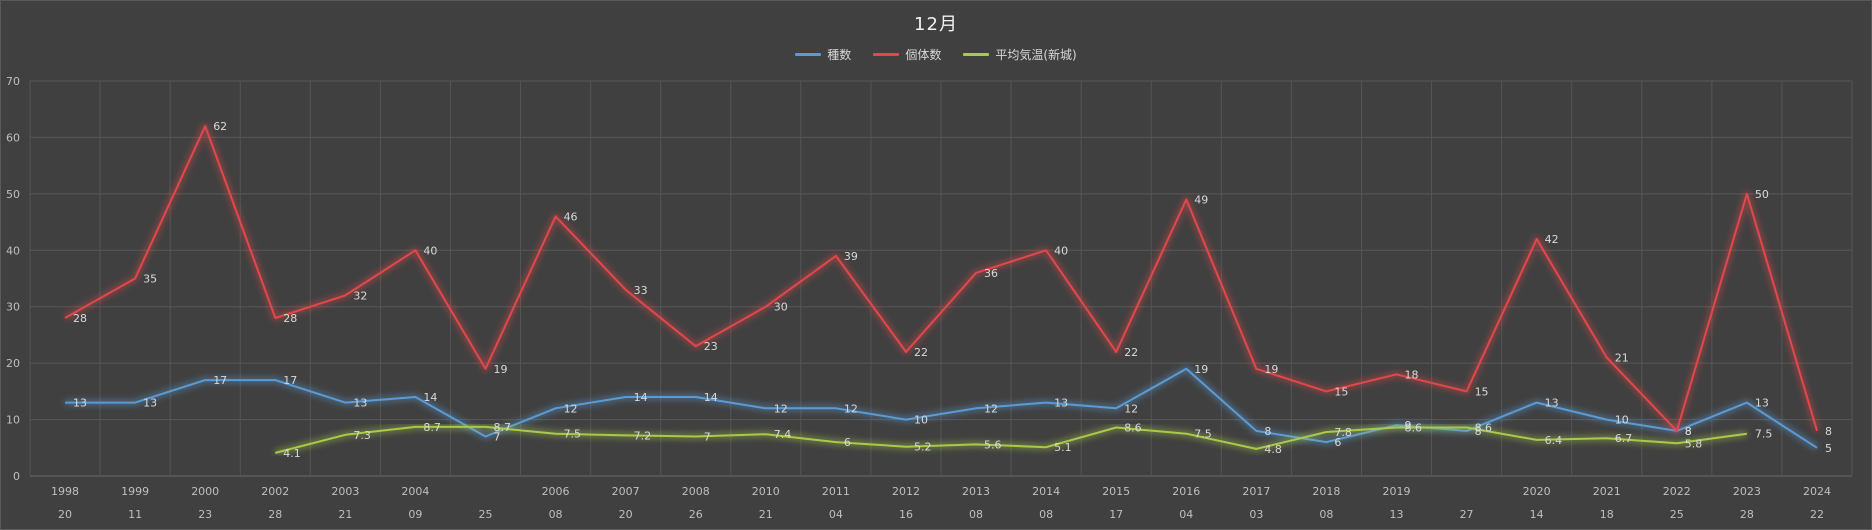 This screenshot has width=1872, height=530. Describe the element at coordinates (13, 307) in the screenshot. I see `y-tick-label: 30` at that location.